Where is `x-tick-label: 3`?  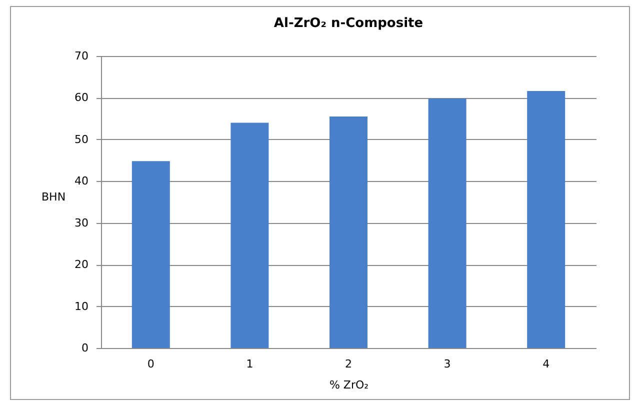
x-tick-label: 3 is located at coordinates (447, 364).